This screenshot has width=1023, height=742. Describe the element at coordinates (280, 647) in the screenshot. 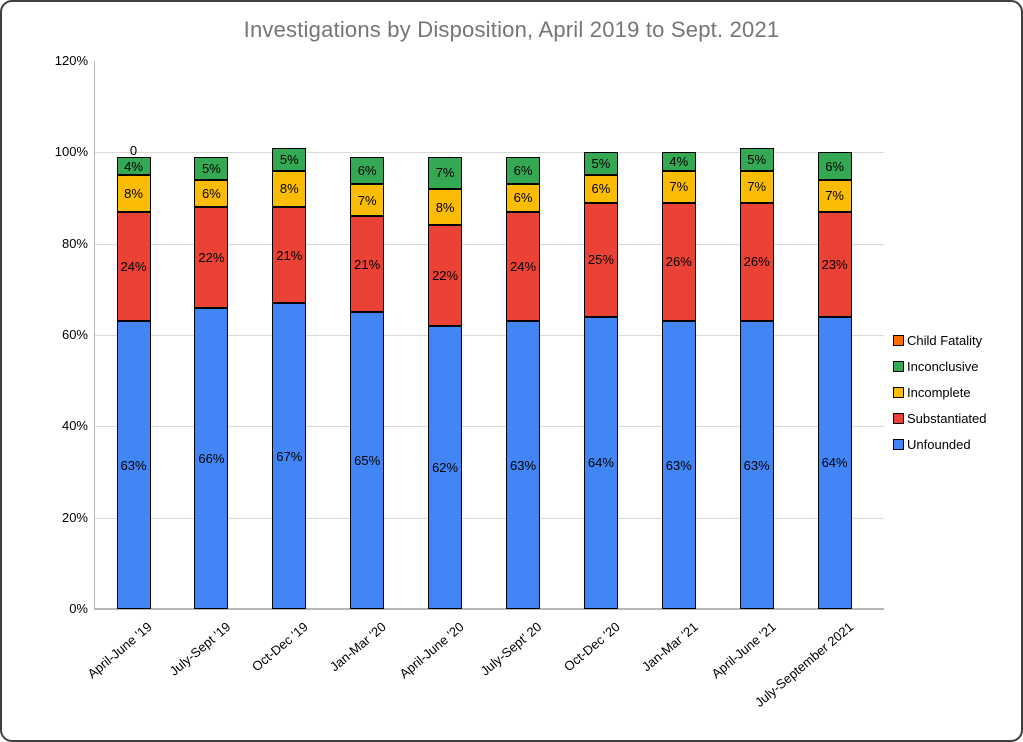

I see `x-axis-tick-label: Oct-Dec '19` at that location.